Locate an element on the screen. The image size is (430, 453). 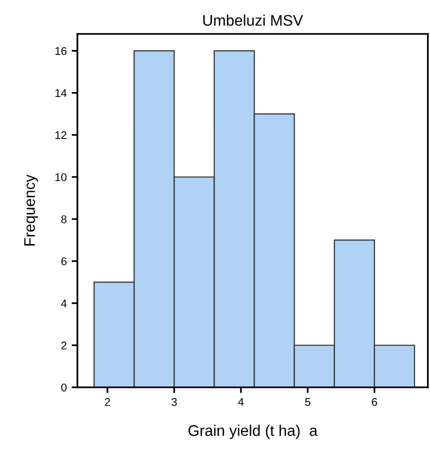
x-tick-label: 3 is located at coordinates (174, 402).